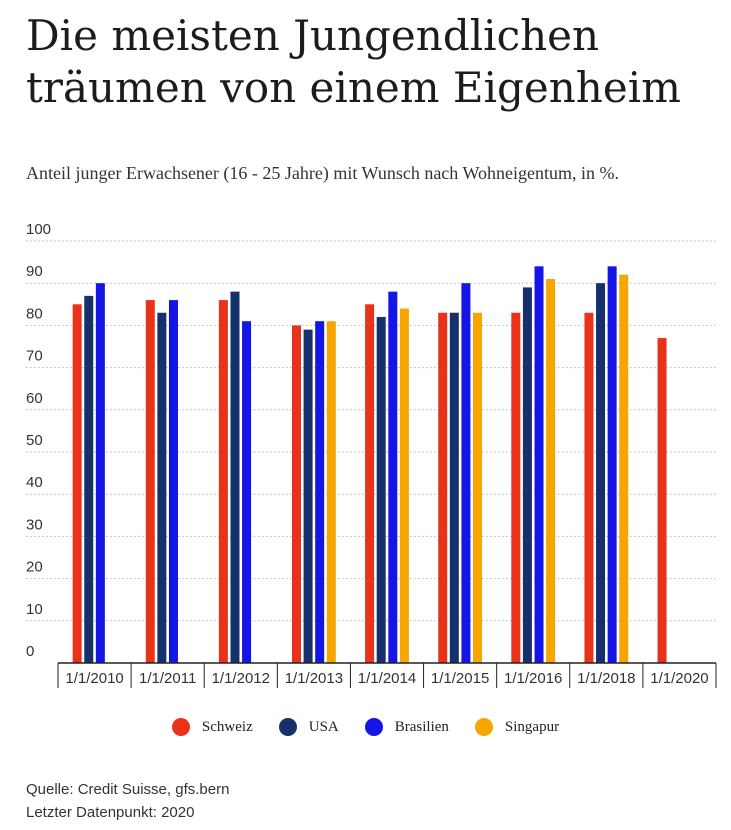 Image resolution: width=731 pixels, height=830 pixels. I want to click on x-tick-label: 1/1/2014, so click(387, 678).